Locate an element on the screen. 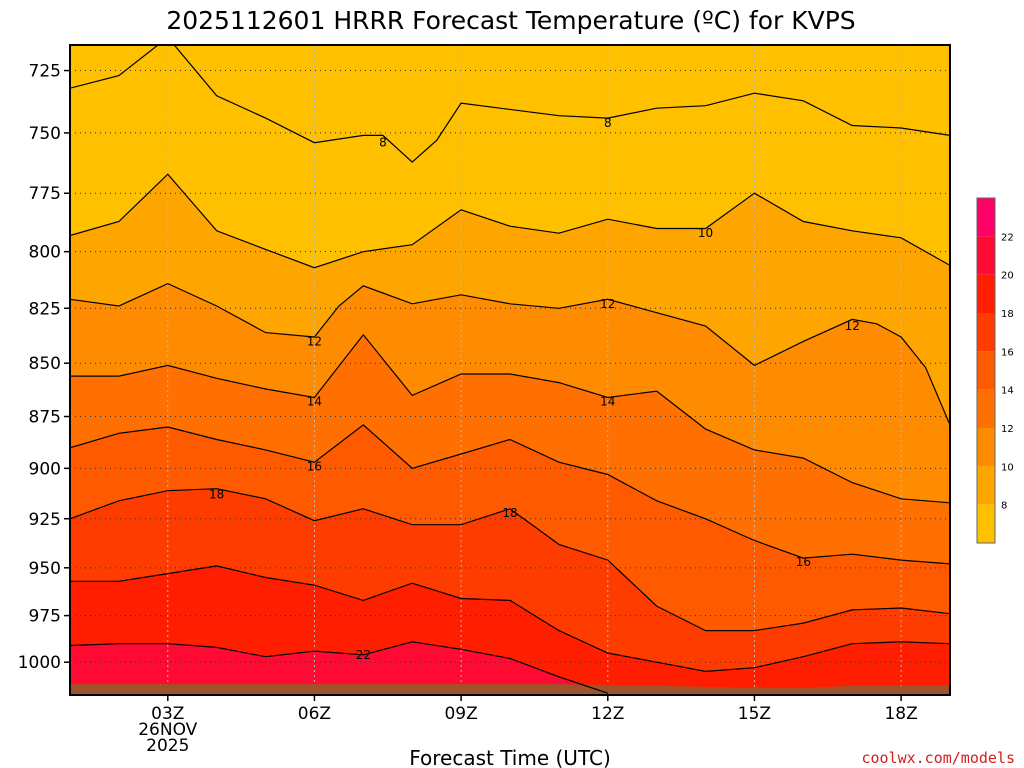 The image size is (1024, 768). colorbar-label: 10 is located at coordinates (1007, 467).